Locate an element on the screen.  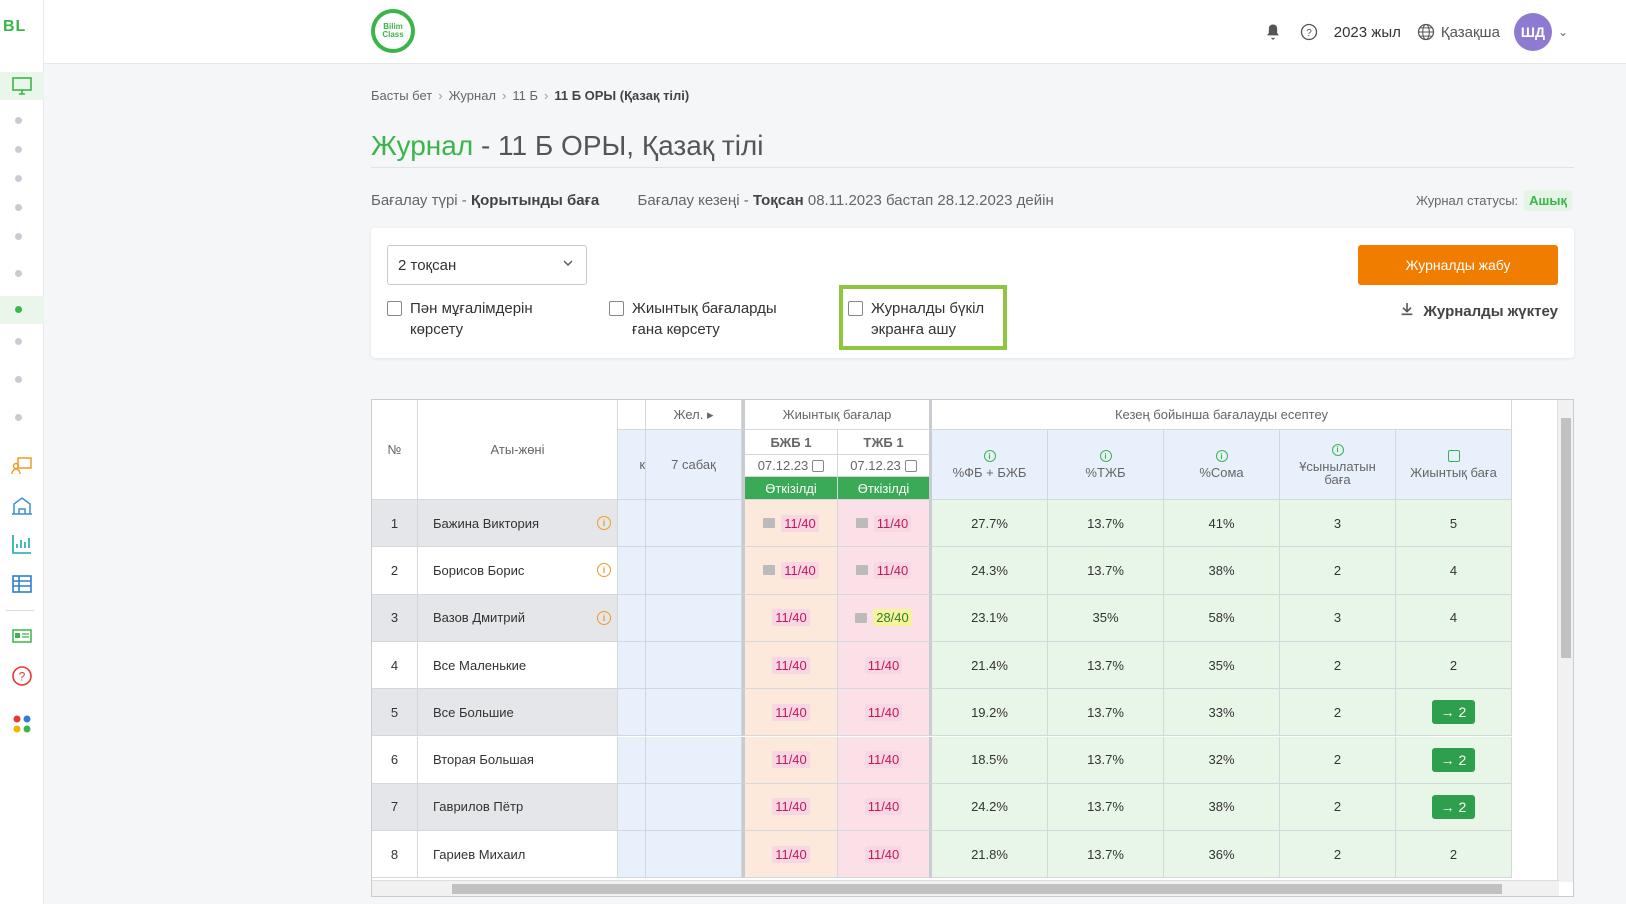
table-icon is located at coordinates (22, 584).